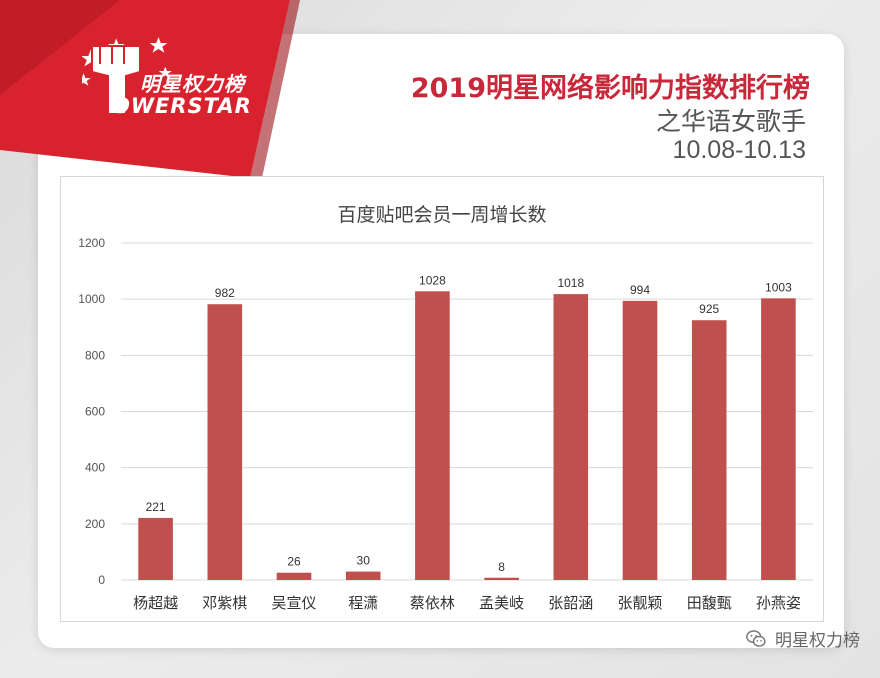 The height and width of the screenshot is (678, 880). Describe the element at coordinates (294, 562) in the screenshot. I see `data-label: 26` at that location.